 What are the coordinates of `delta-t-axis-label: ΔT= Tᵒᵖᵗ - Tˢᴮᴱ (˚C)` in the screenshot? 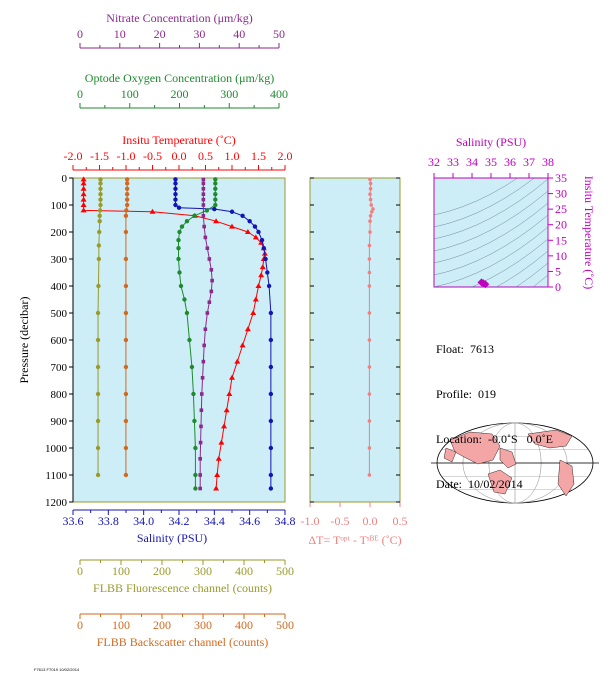 It's located at (354, 540).